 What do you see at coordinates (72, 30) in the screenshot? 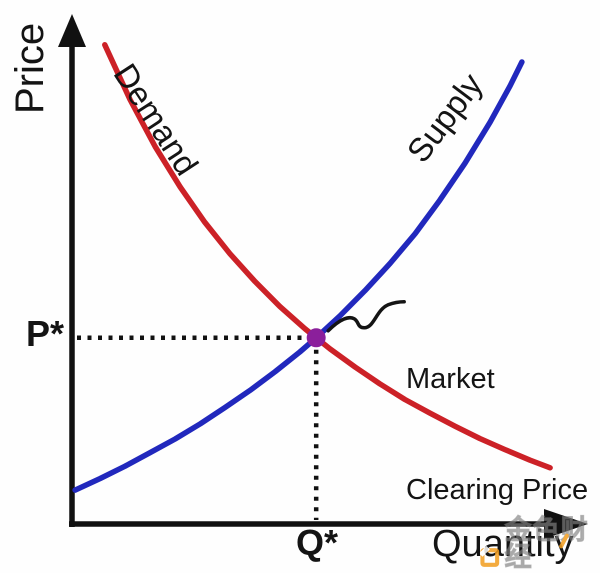
I see `y-axis-arrowhead-icon` at bounding box center [72, 30].